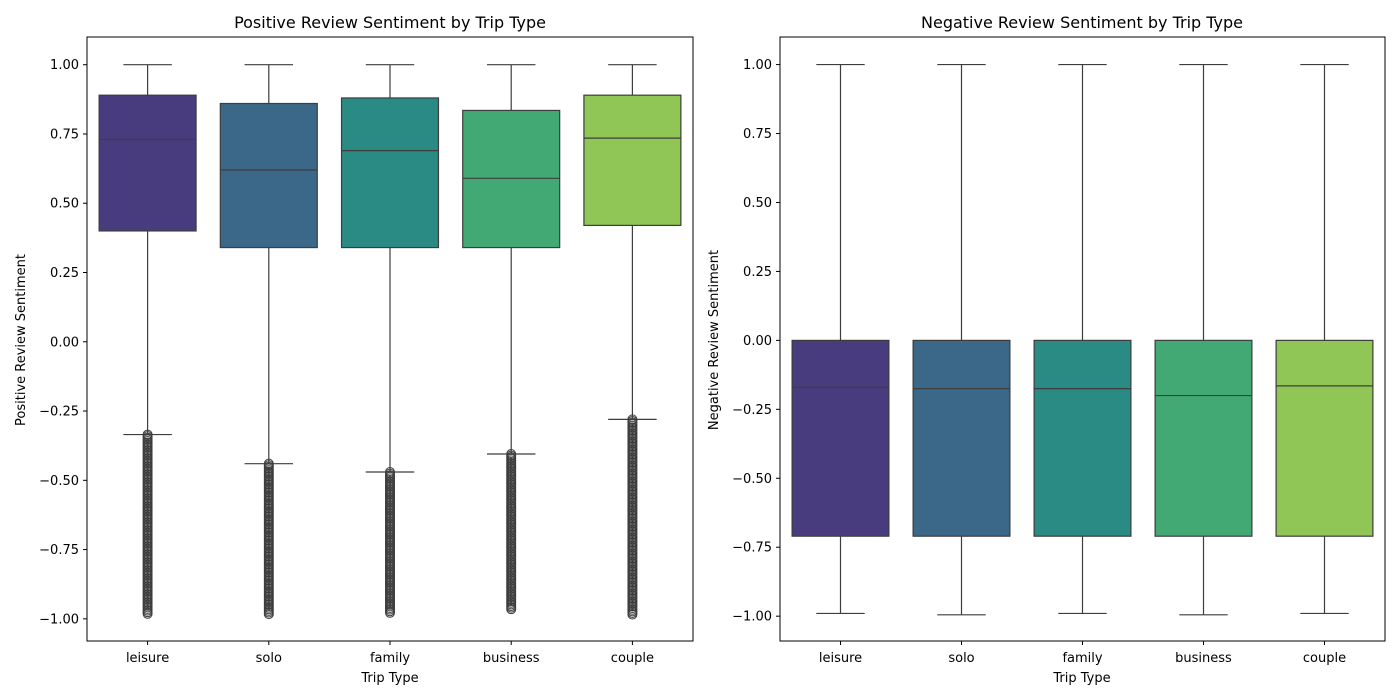 This screenshot has height=700, width=1400. I want to click on chart-title: Negative Review Sentiment by Trip Type, so click(1082, 22).